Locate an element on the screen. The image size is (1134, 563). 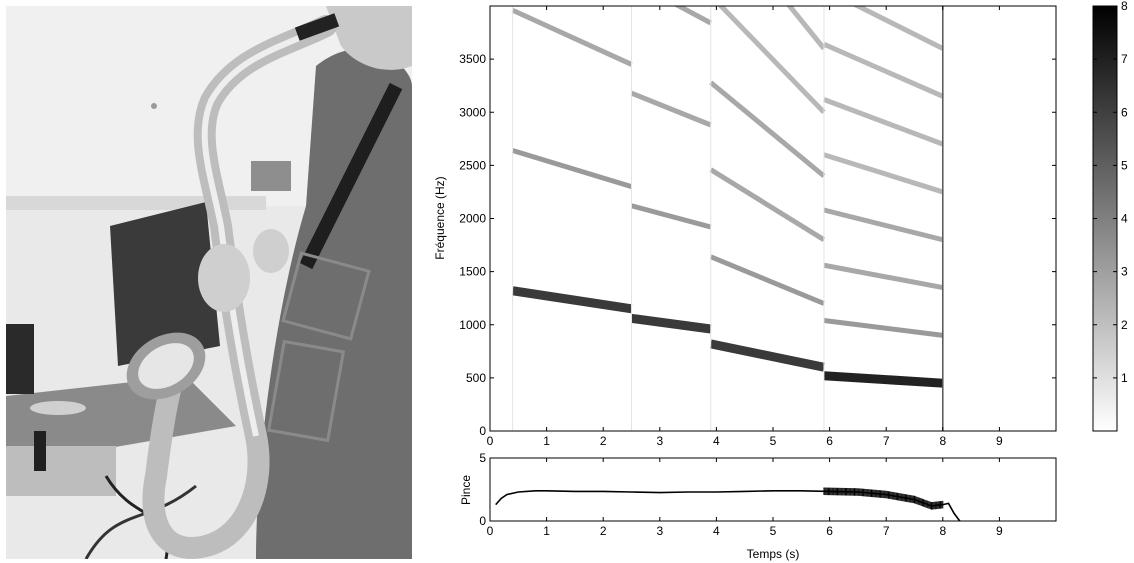
colorbar-tick-label: 6 is located at coordinates (1124, 112).